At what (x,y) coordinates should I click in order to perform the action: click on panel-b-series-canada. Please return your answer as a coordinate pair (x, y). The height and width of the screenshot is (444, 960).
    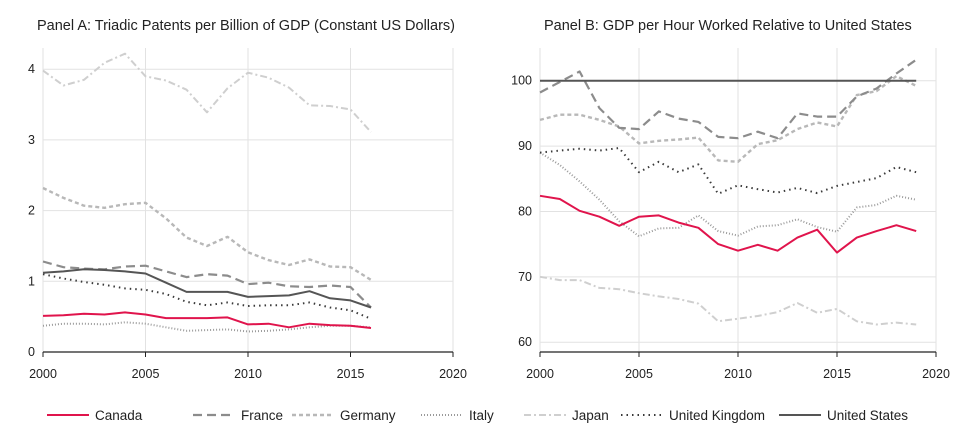
    Looking at the image, I should click on (728, 224).